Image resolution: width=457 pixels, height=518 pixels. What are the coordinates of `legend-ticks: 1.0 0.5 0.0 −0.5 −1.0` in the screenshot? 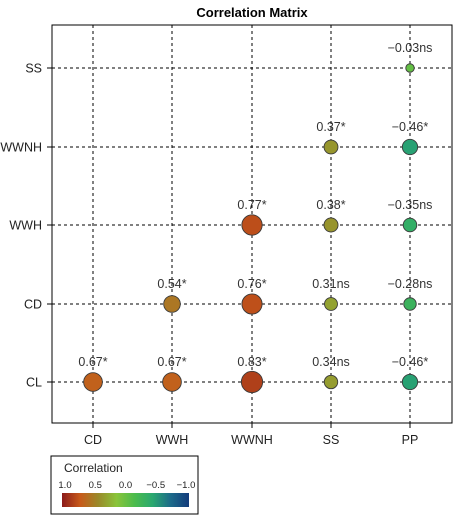 It's located at (126, 485).